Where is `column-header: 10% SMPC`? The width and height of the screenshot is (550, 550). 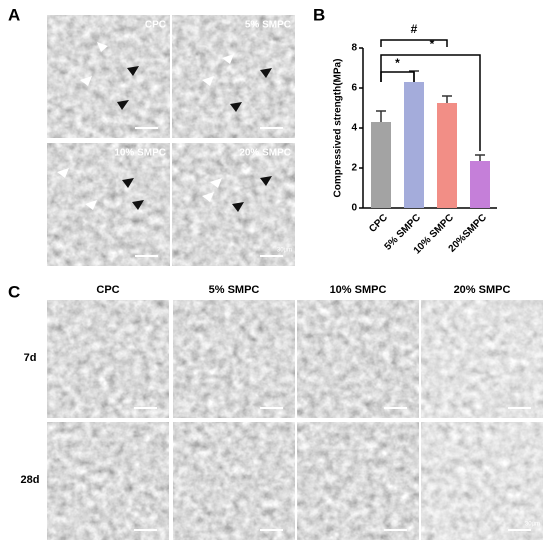 column-header: 10% SMPC is located at coordinates (358, 290).